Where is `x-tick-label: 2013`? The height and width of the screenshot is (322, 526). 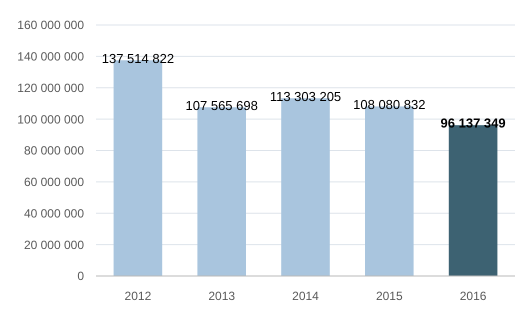 x-tick-label: 2013 is located at coordinates (222, 296).